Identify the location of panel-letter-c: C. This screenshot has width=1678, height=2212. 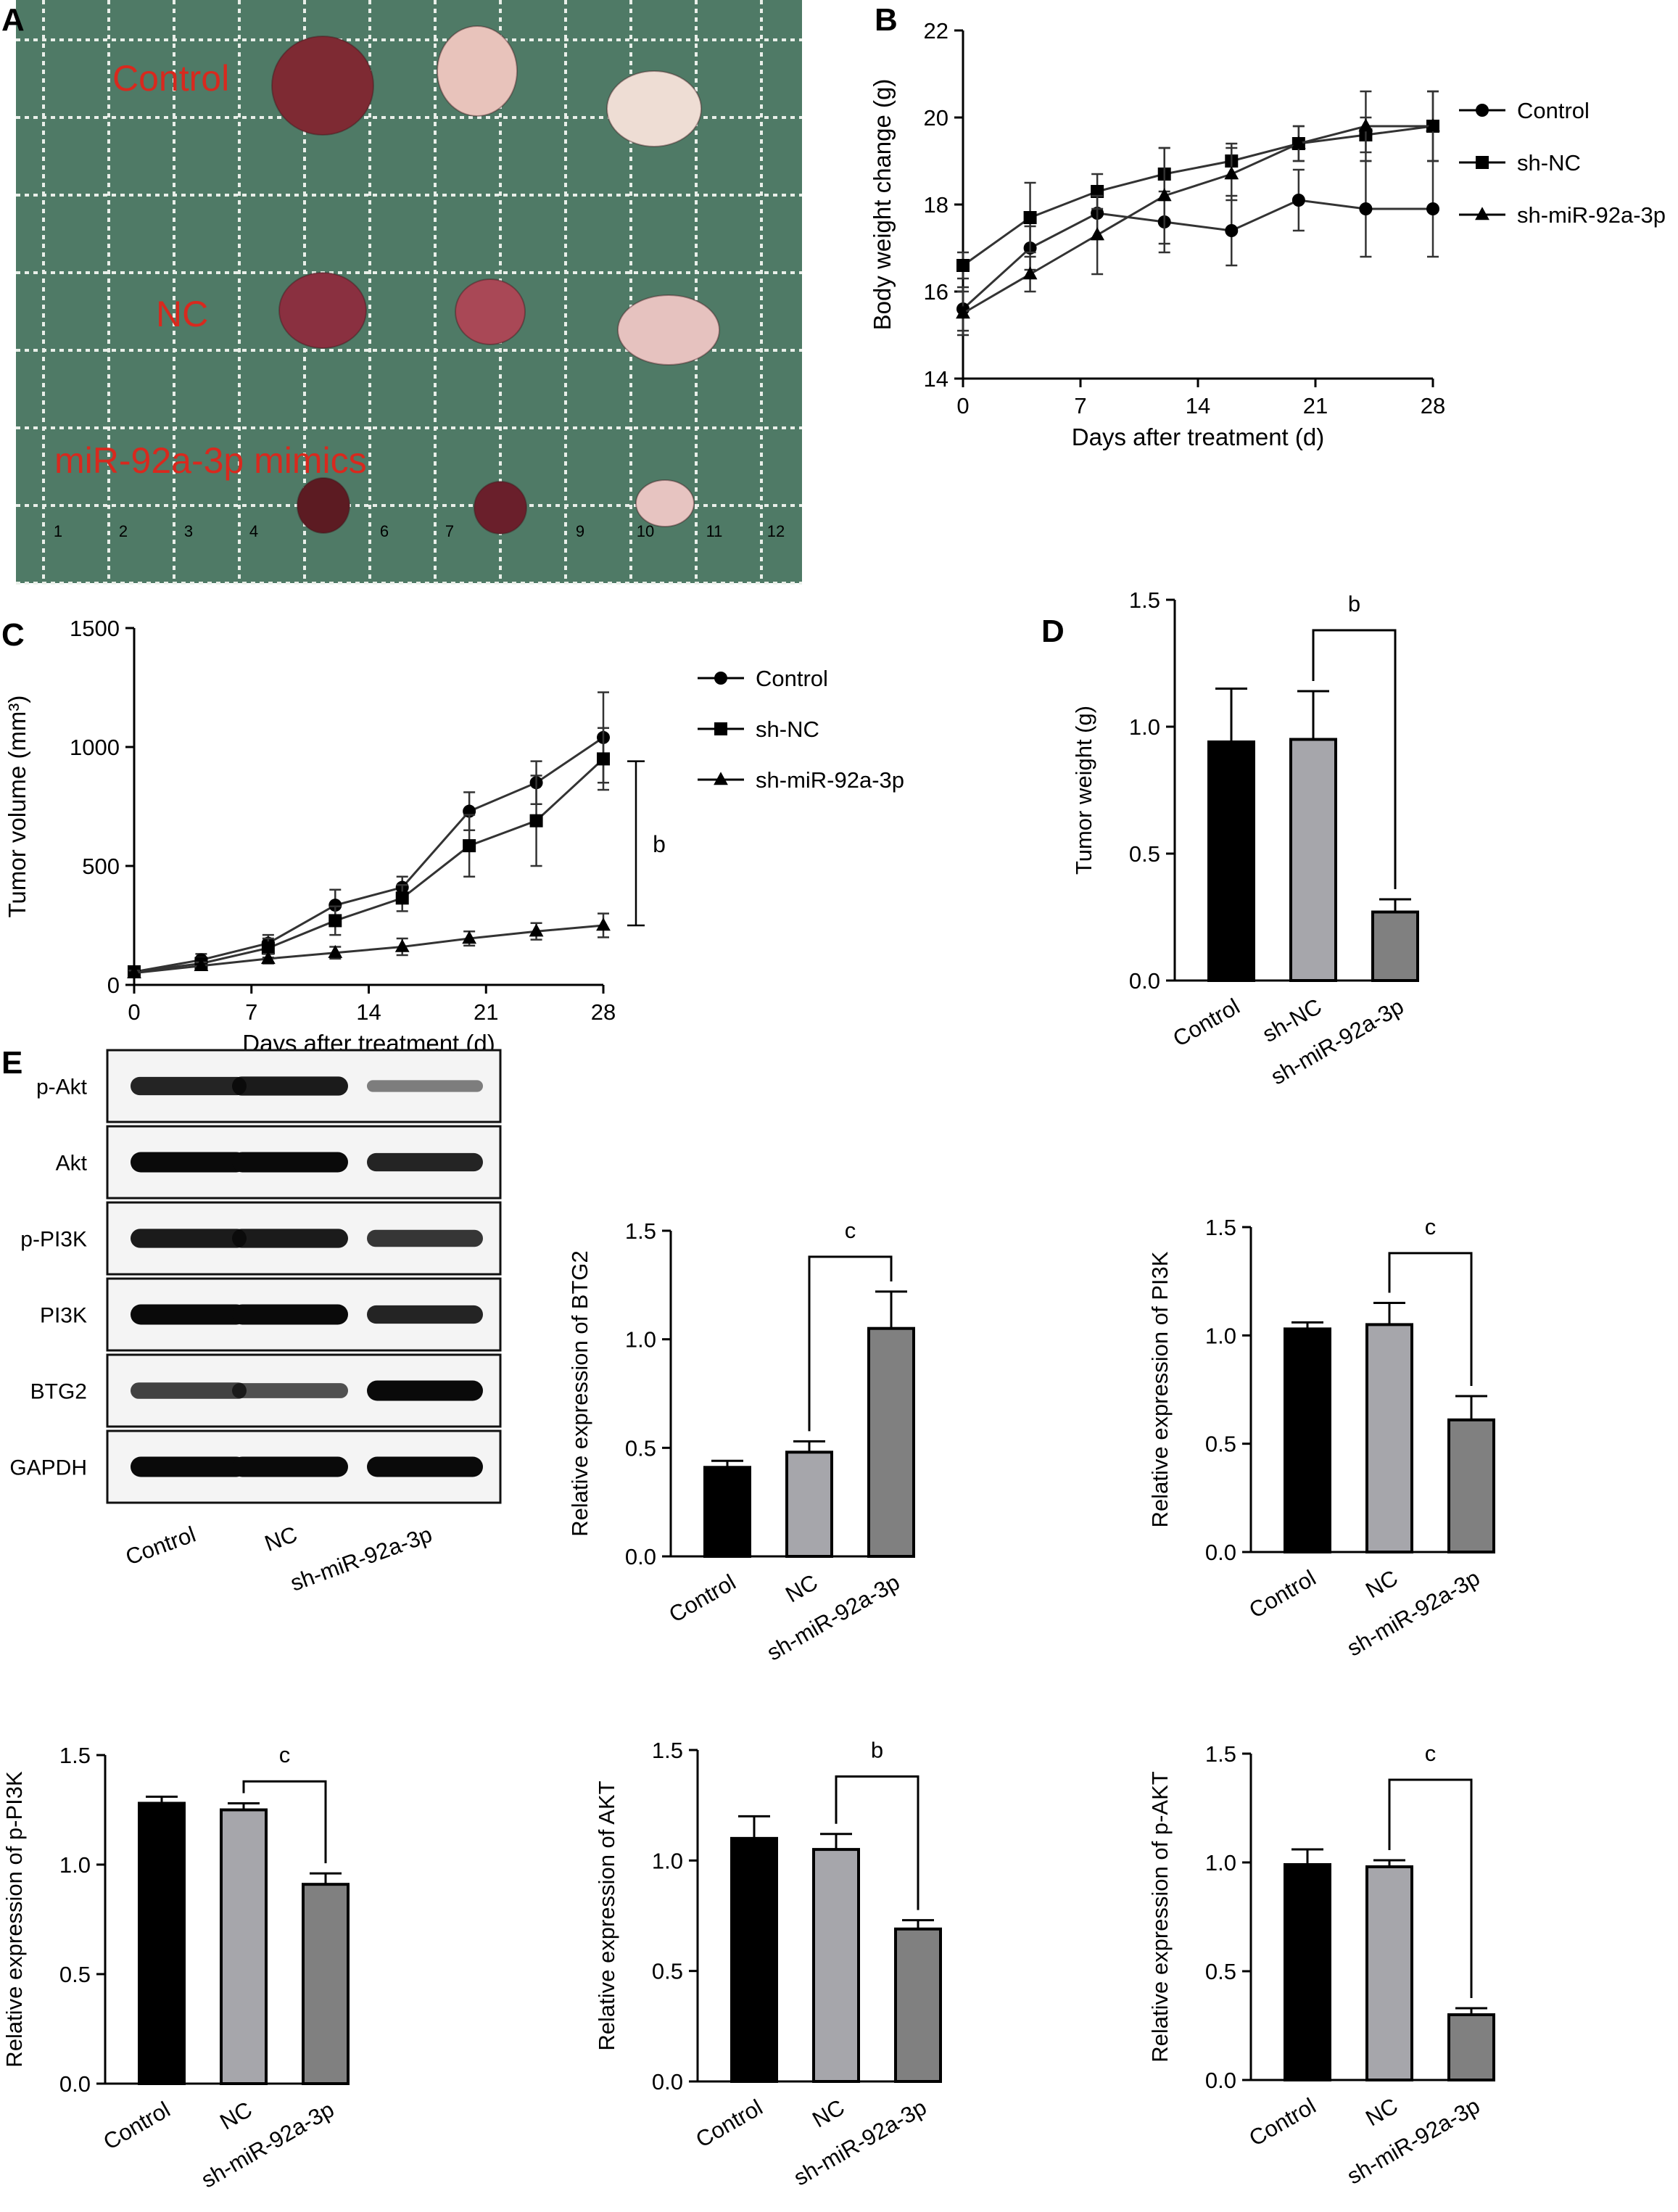
(13, 635).